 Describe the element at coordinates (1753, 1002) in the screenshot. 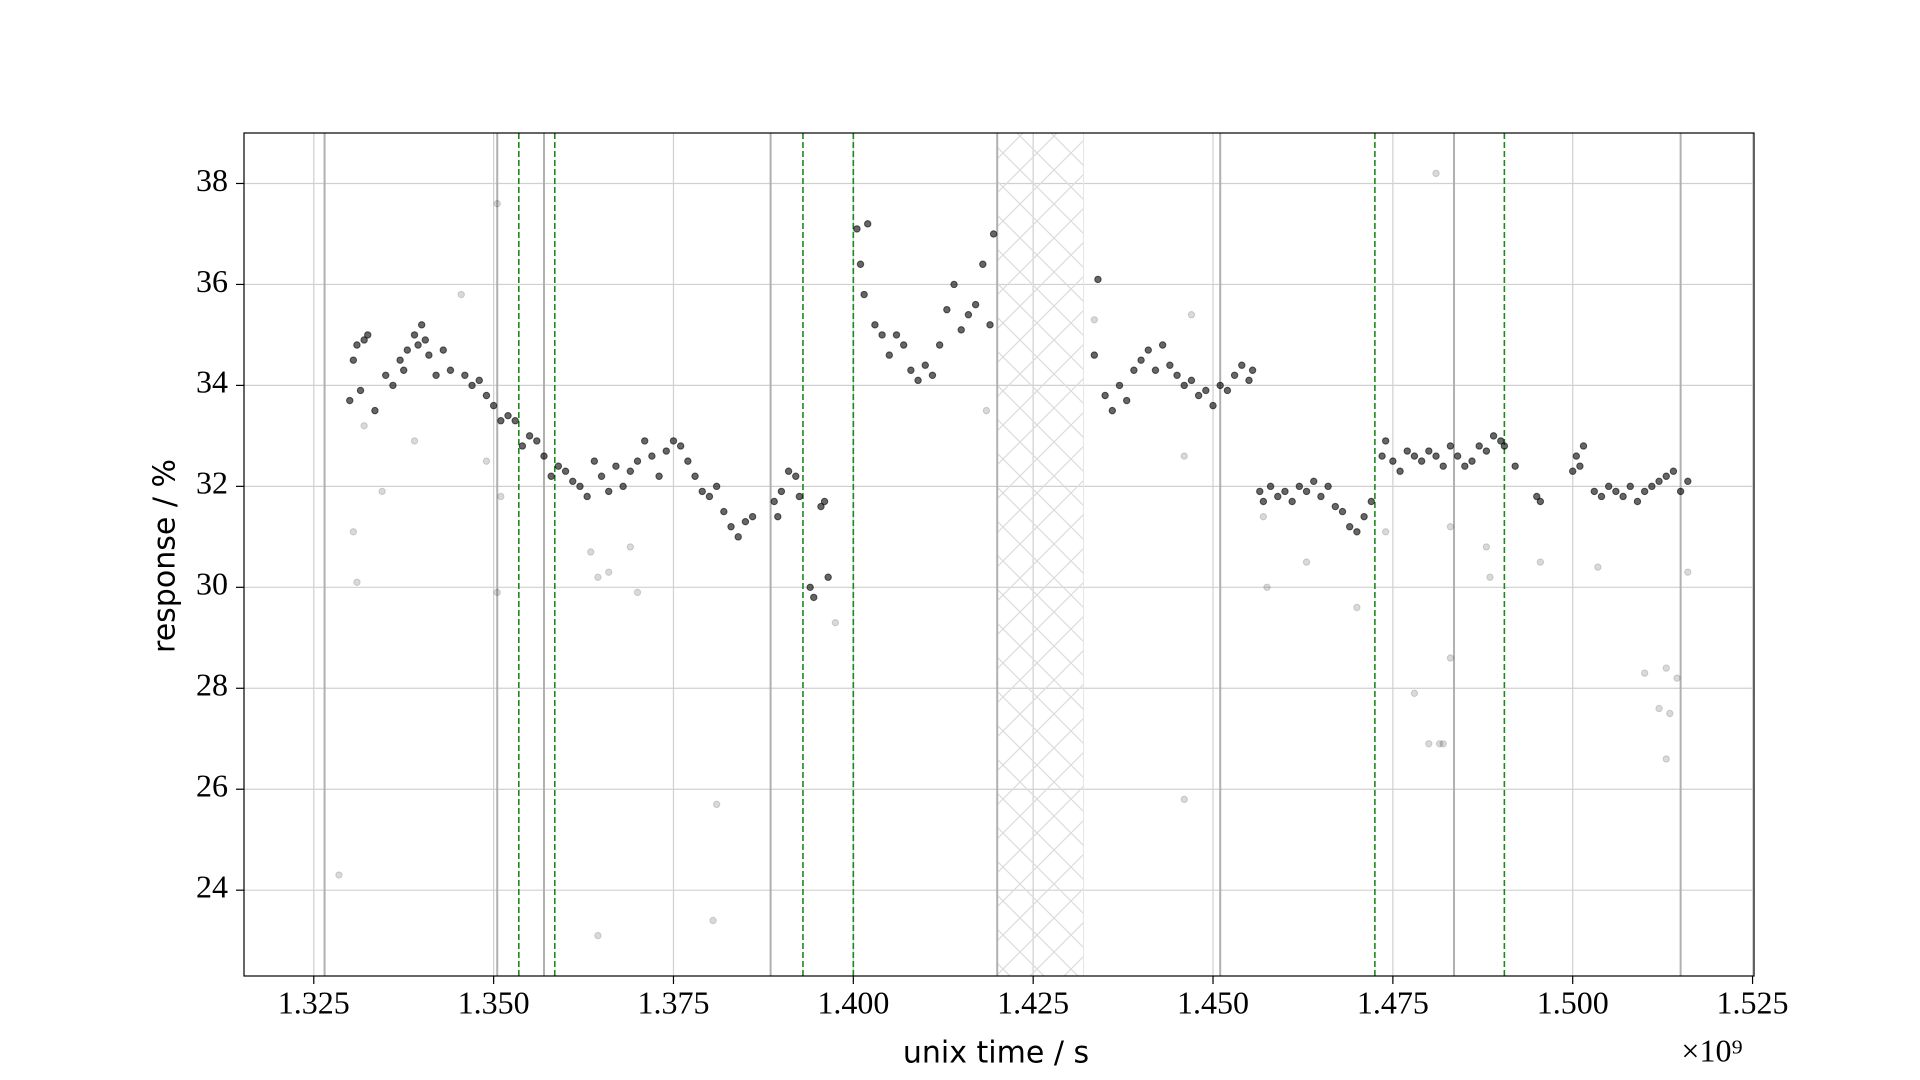

I see `x-tick-label: 1.525` at that location.